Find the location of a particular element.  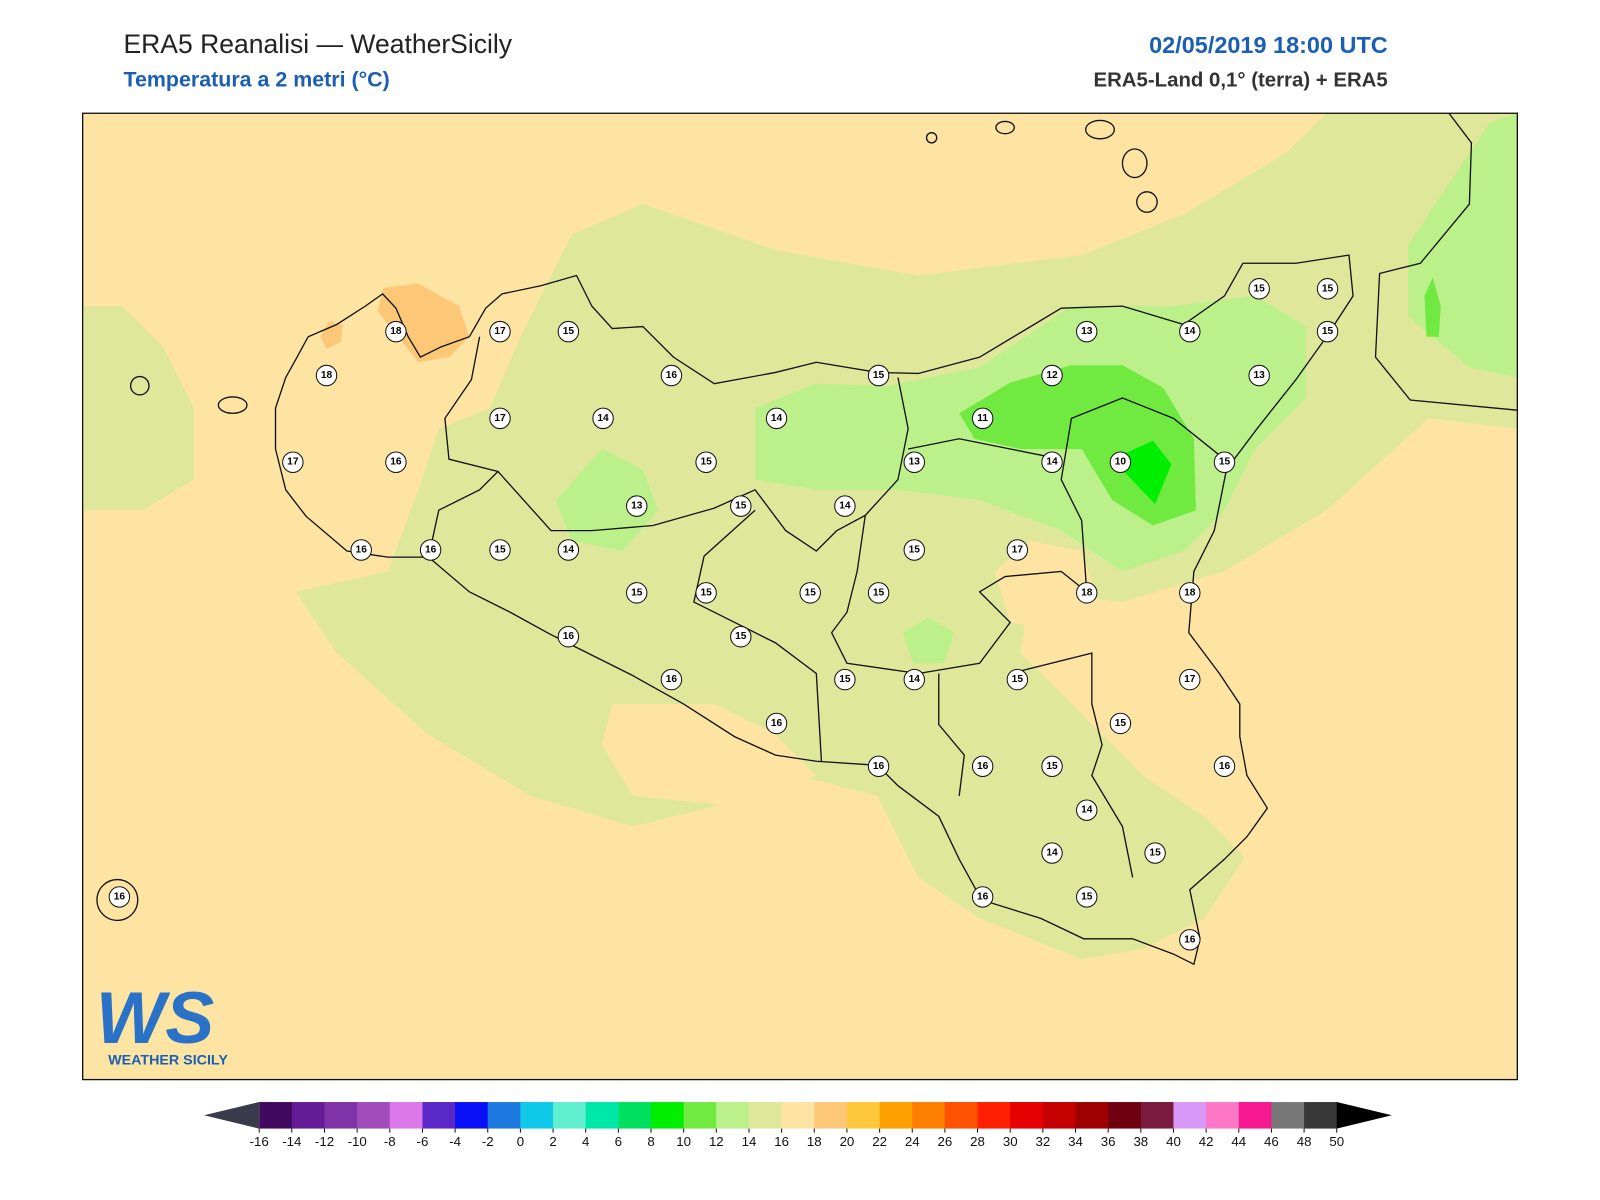

colorbar-tick-label: 36 is located at coordinates (1108, 1141).